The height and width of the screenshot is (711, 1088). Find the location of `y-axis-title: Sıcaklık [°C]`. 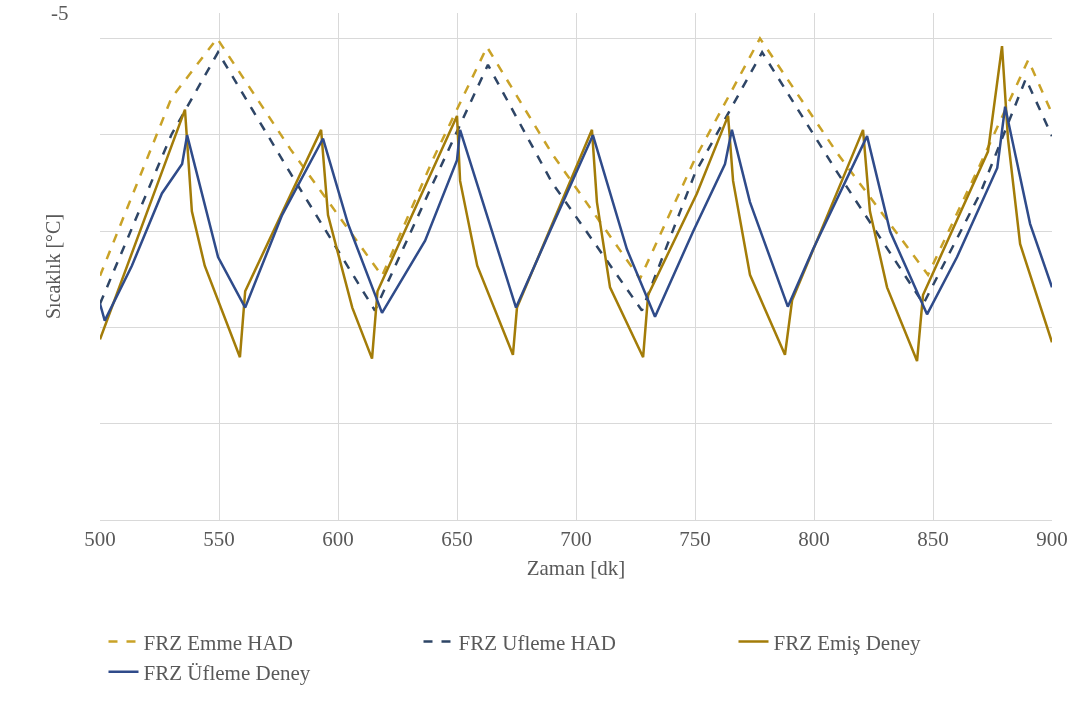

y-axis-title: Sıcaklık [°C] is located at coordinates (53, 266).